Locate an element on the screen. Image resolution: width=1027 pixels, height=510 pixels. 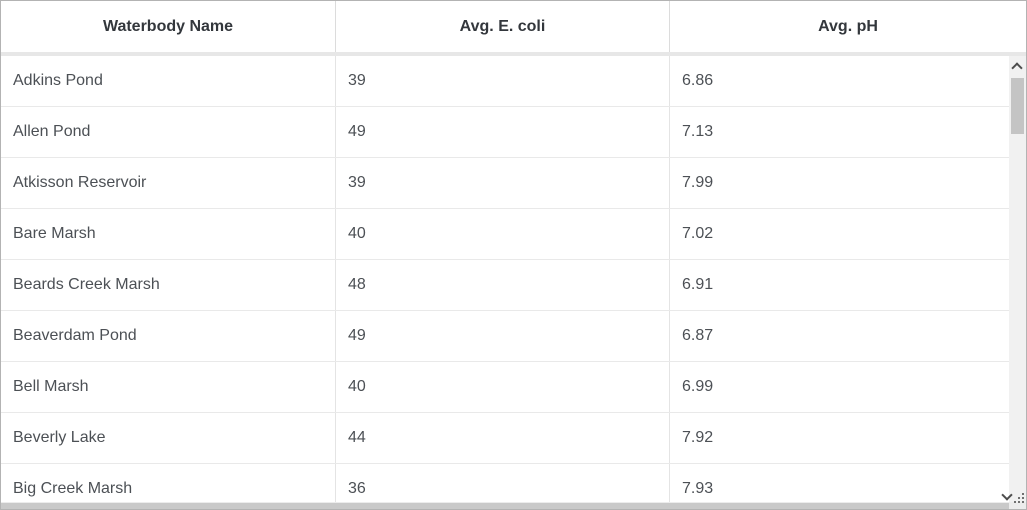
cell-waterbody-name: Adkins Pond is located at coordinates (58, 80).